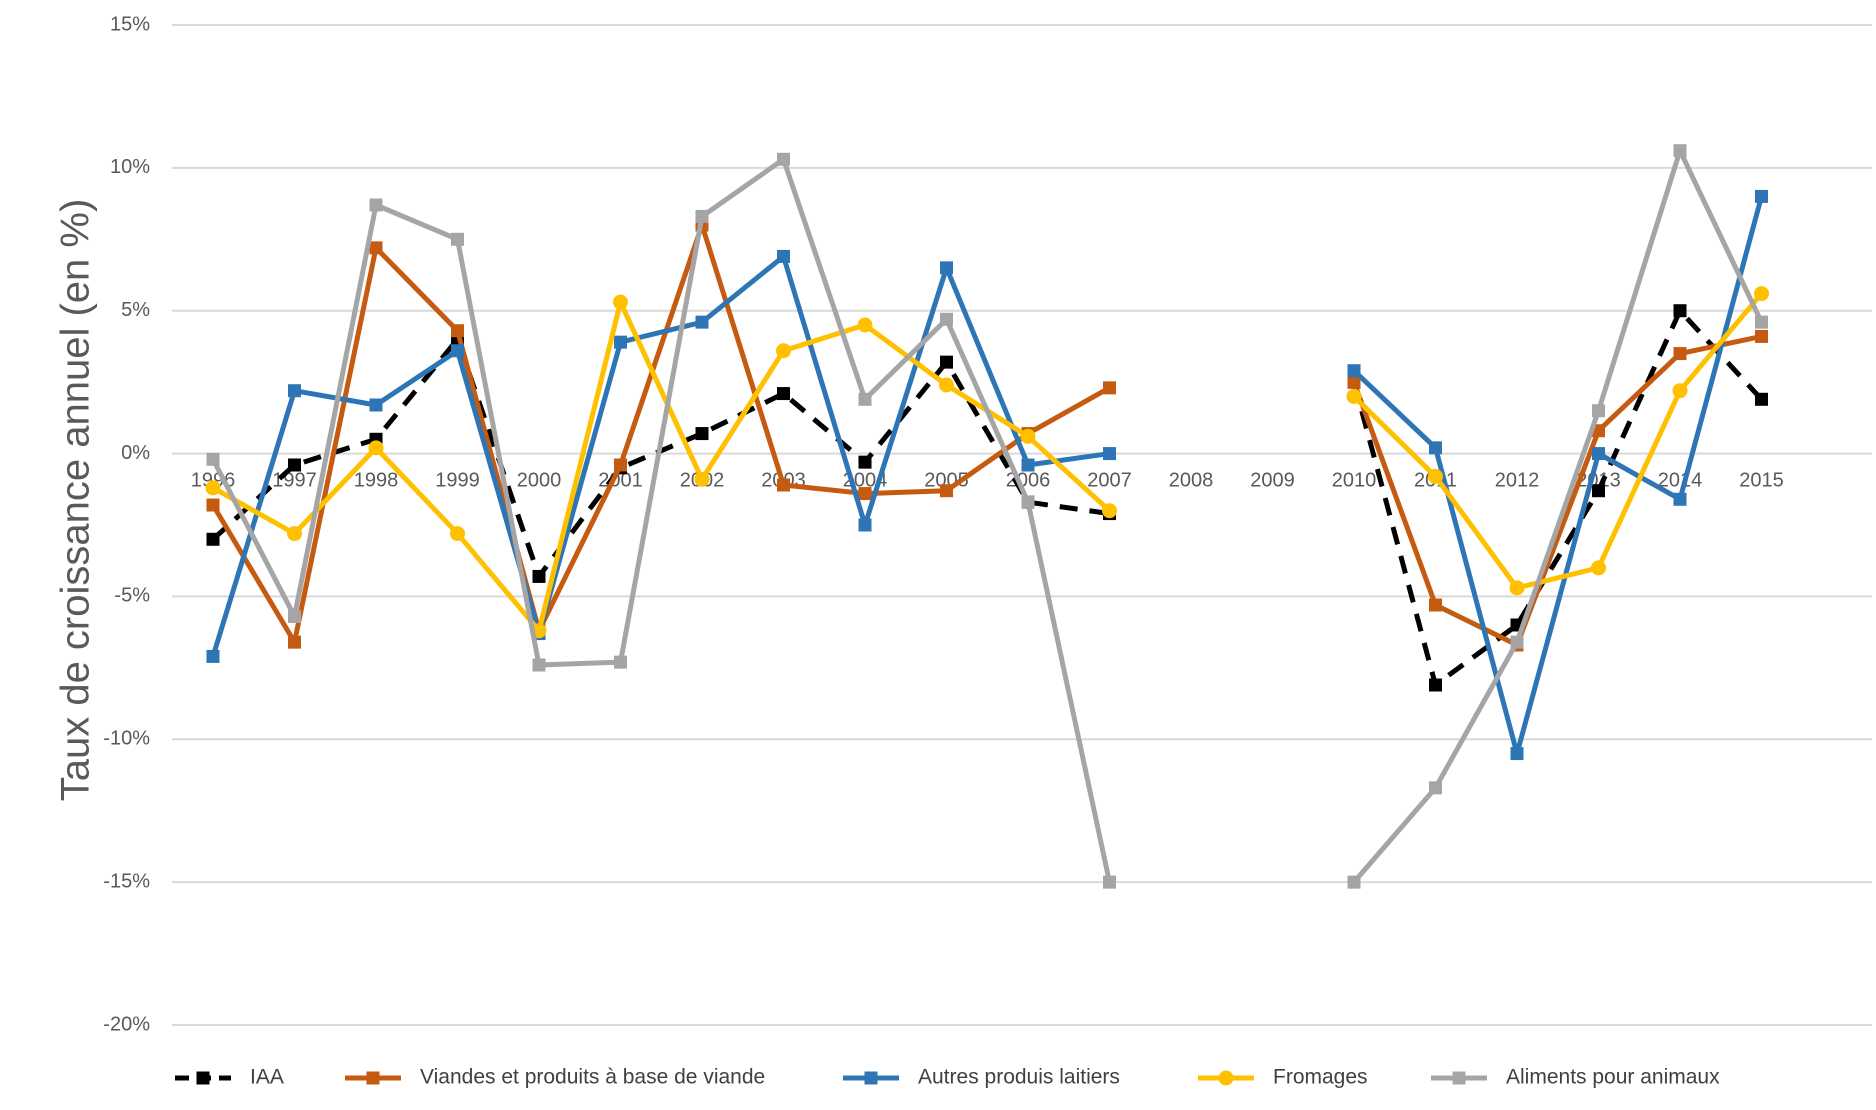  Describe the element at coordinates (294, 481) in the screenshot. I see `x-tick-label: 1997` at that location.